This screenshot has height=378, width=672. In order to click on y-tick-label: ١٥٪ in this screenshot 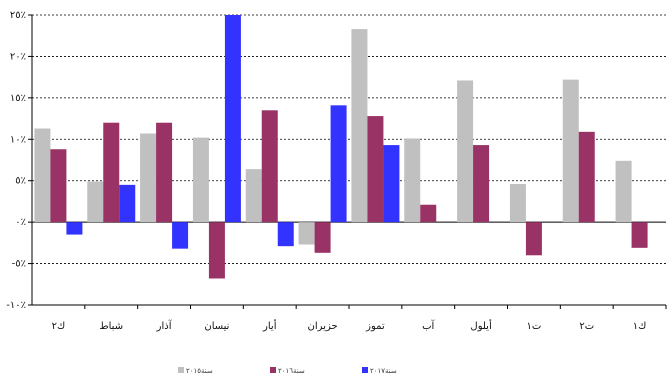, I will do `click(18, 98)`.